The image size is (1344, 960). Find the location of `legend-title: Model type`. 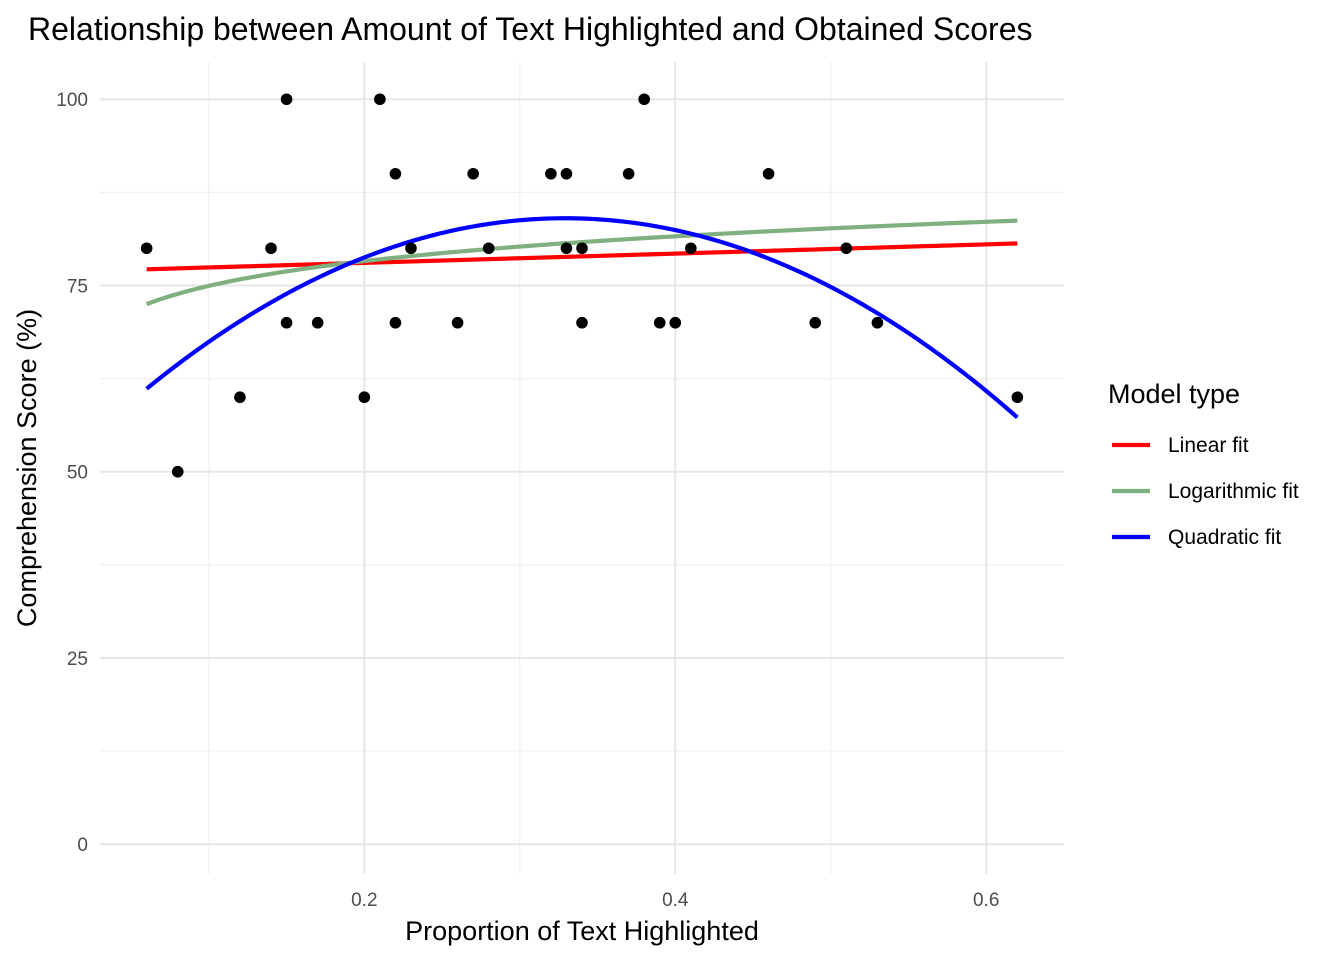

legend-title: Model type is located at coordinates (1174, 394).